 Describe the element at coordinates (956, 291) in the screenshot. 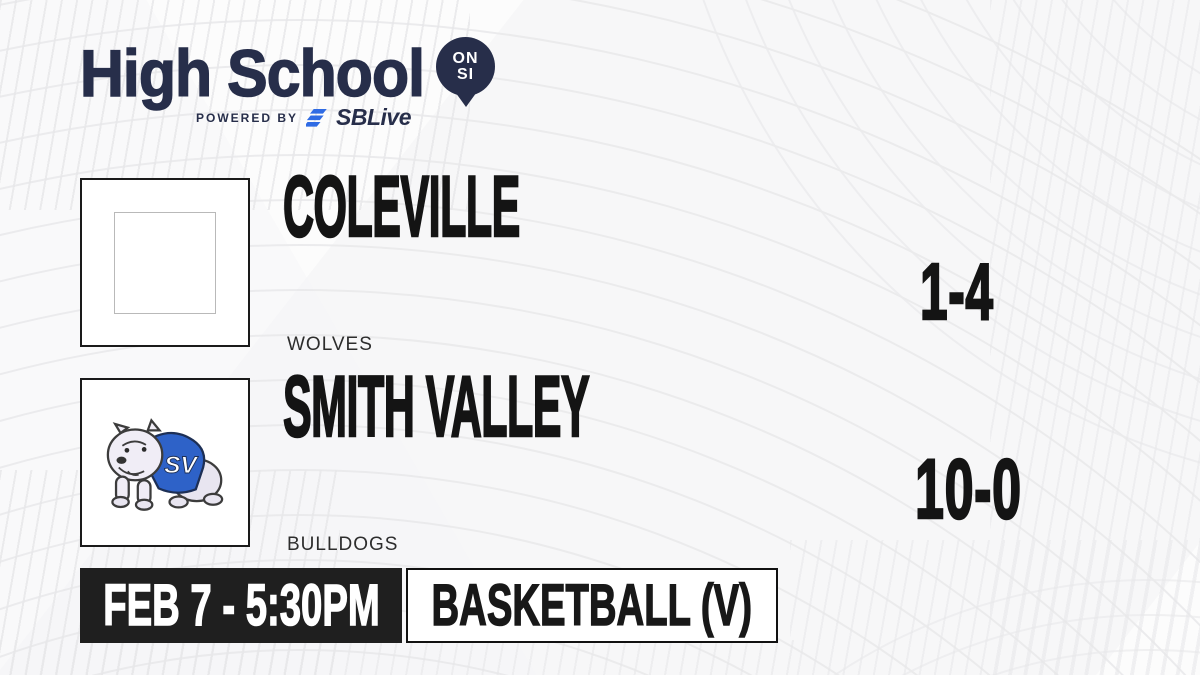

I see `team-record-text: 1-4` at that location.